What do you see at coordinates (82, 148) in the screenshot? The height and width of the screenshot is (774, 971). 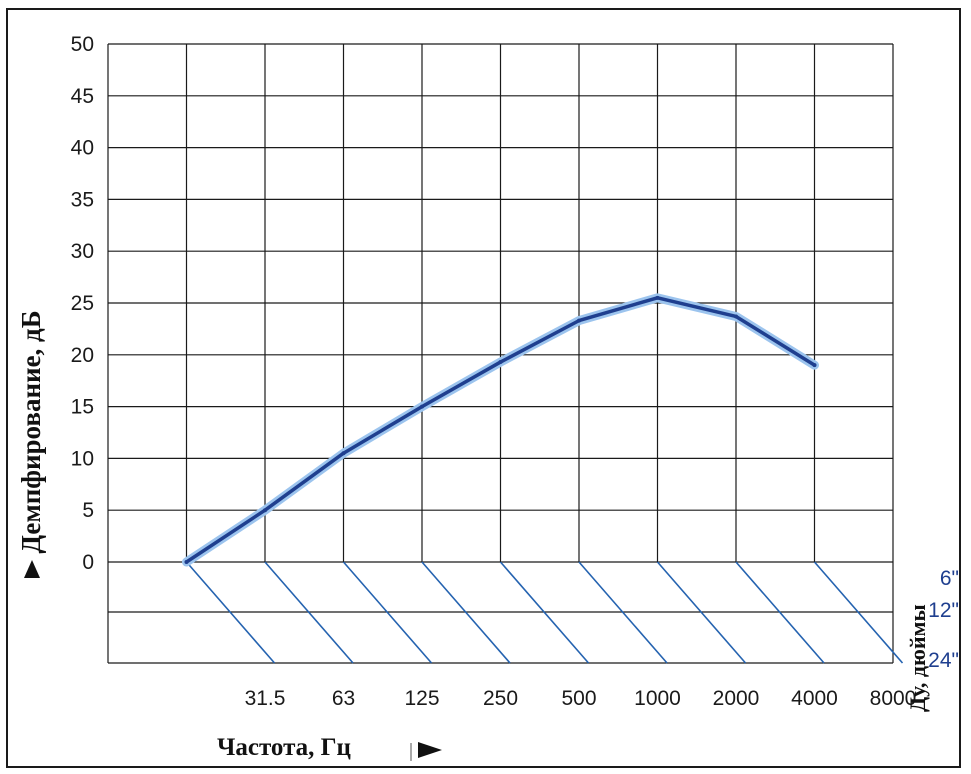 I see `y-tick-label: 40` at bounding box center [82, 148].